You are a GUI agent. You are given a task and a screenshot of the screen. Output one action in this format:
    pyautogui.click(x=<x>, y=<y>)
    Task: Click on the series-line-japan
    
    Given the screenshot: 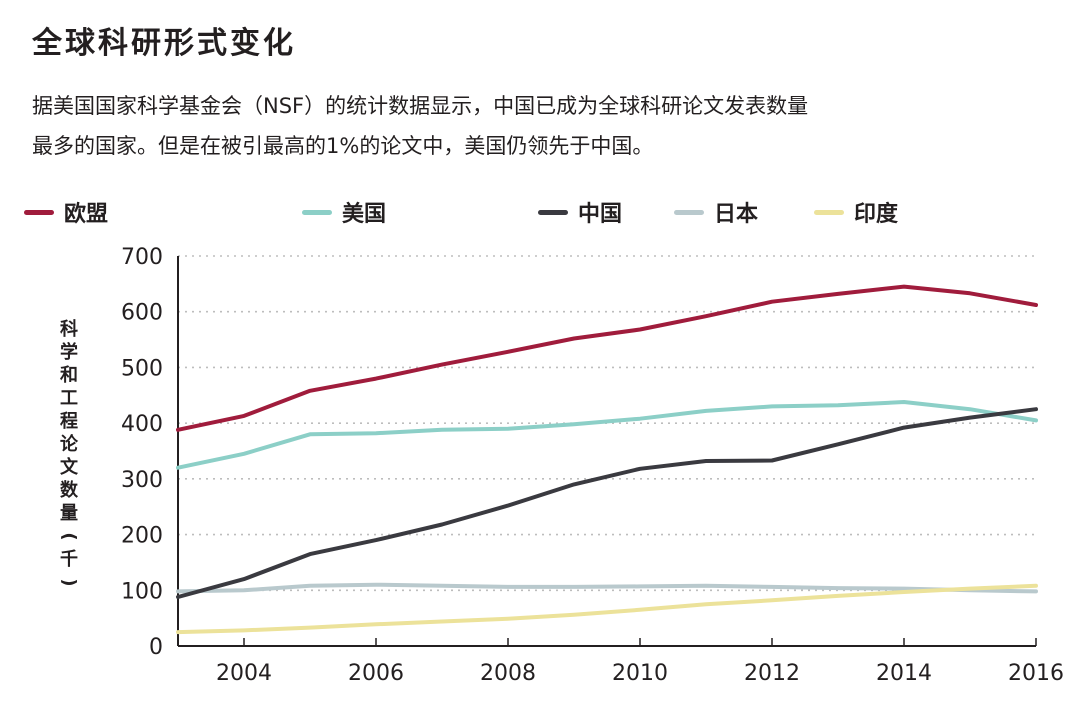 What is the action you would take?
    pyautogui.click(x=607, y=588)
    